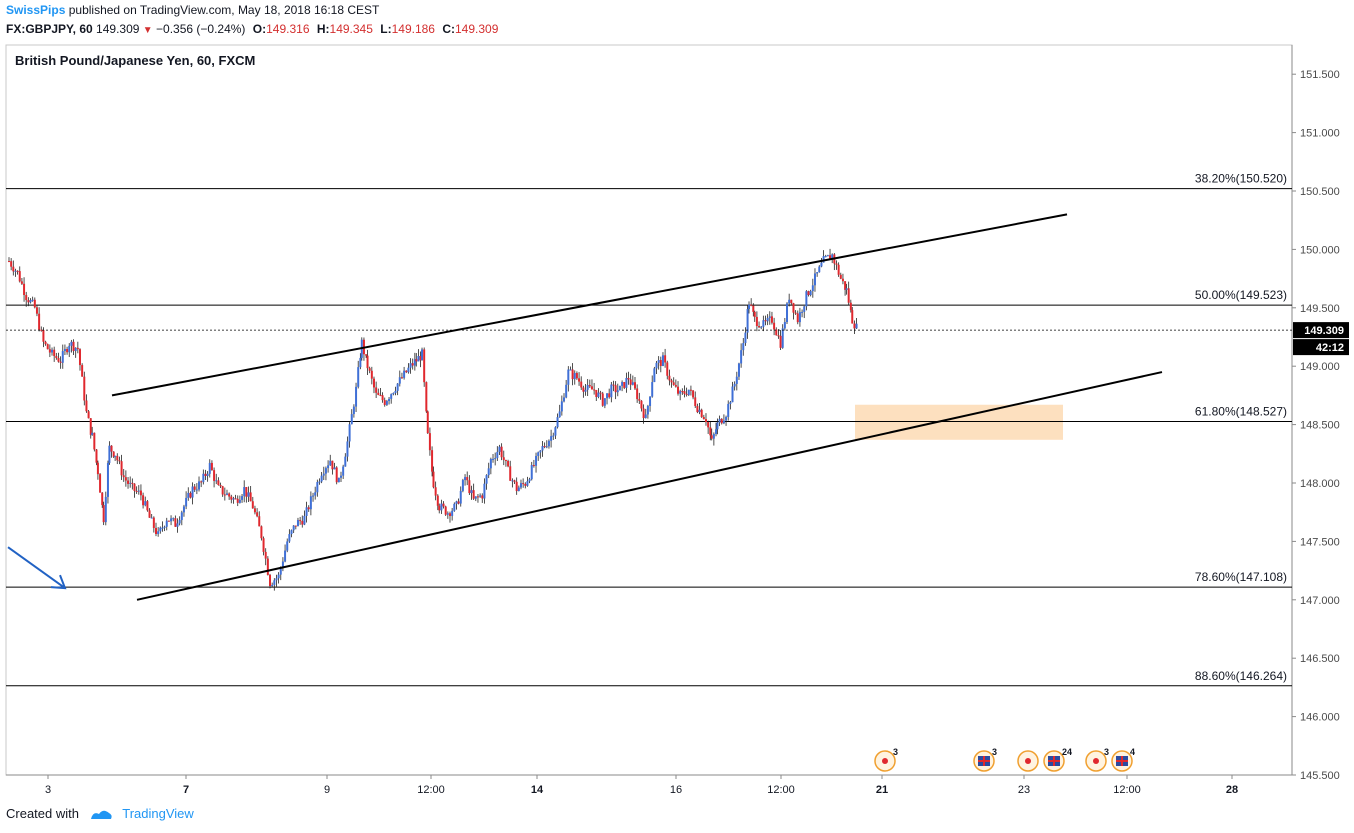 This screenshot has height=833, width=1354. Describe the element at coordinates (1320, 659) in the screenshot. I see `price-tick-label: 146.500` at that location.